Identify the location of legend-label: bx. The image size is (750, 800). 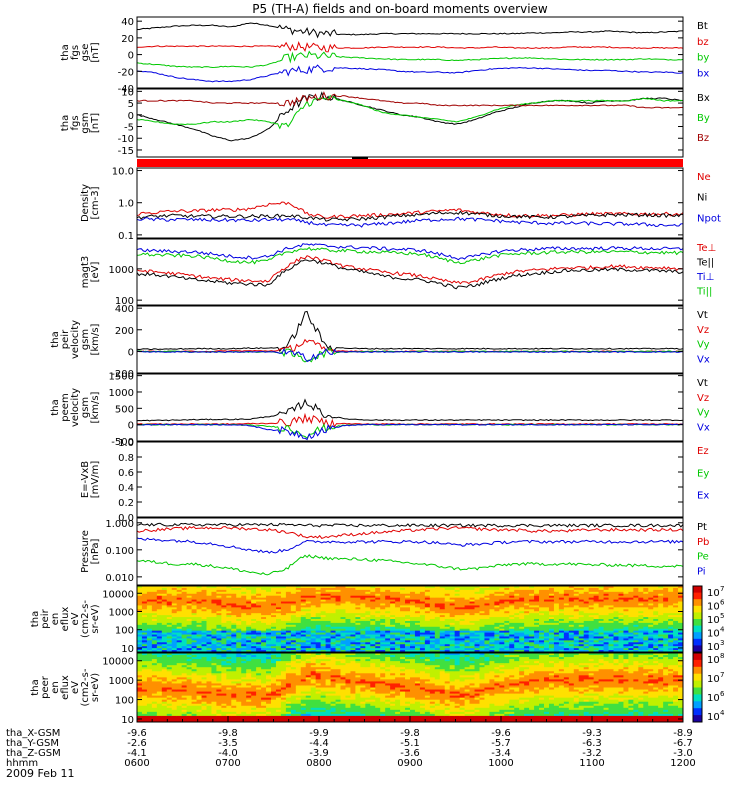
(703, 73).